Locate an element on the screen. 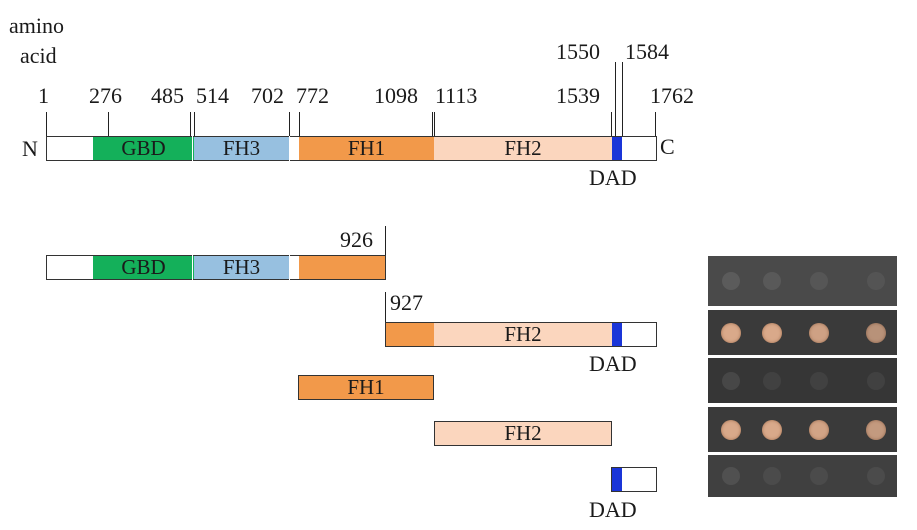  position-926: 926 is located at coordinates (356, 239).